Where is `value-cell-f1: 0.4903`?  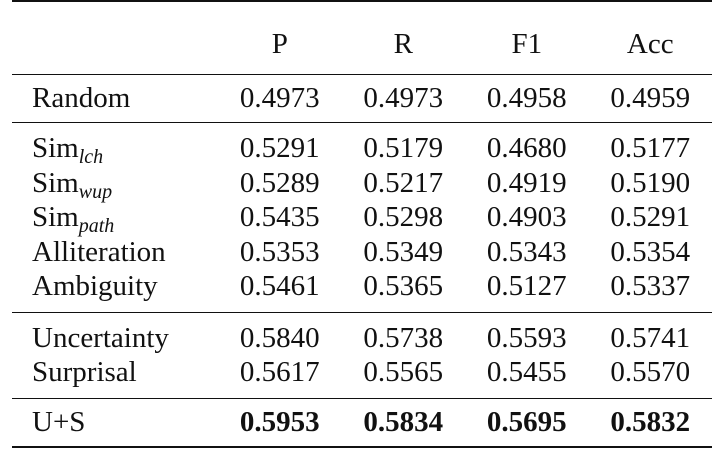 value-cell-f1: 0.4903 is located at coordinates (526, 217).